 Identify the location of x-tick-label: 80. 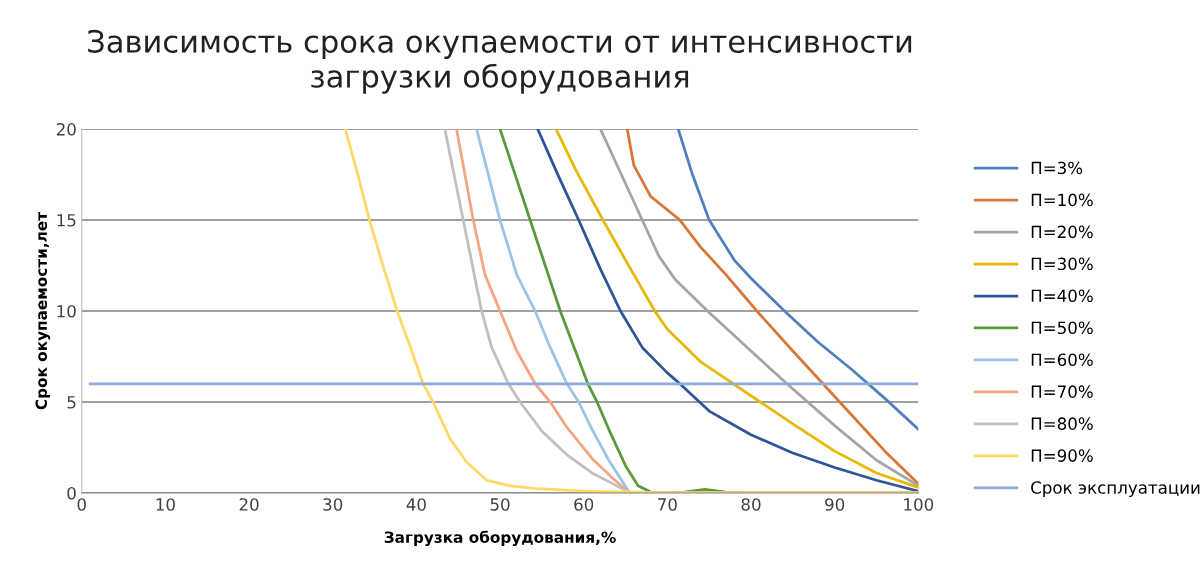
(751, 504).